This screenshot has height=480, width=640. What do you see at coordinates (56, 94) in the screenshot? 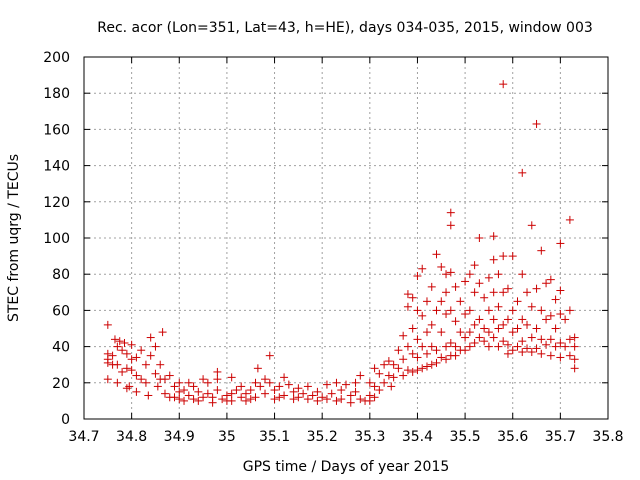
I see `y-tick-label: 180` at bounding box center [56, 94].